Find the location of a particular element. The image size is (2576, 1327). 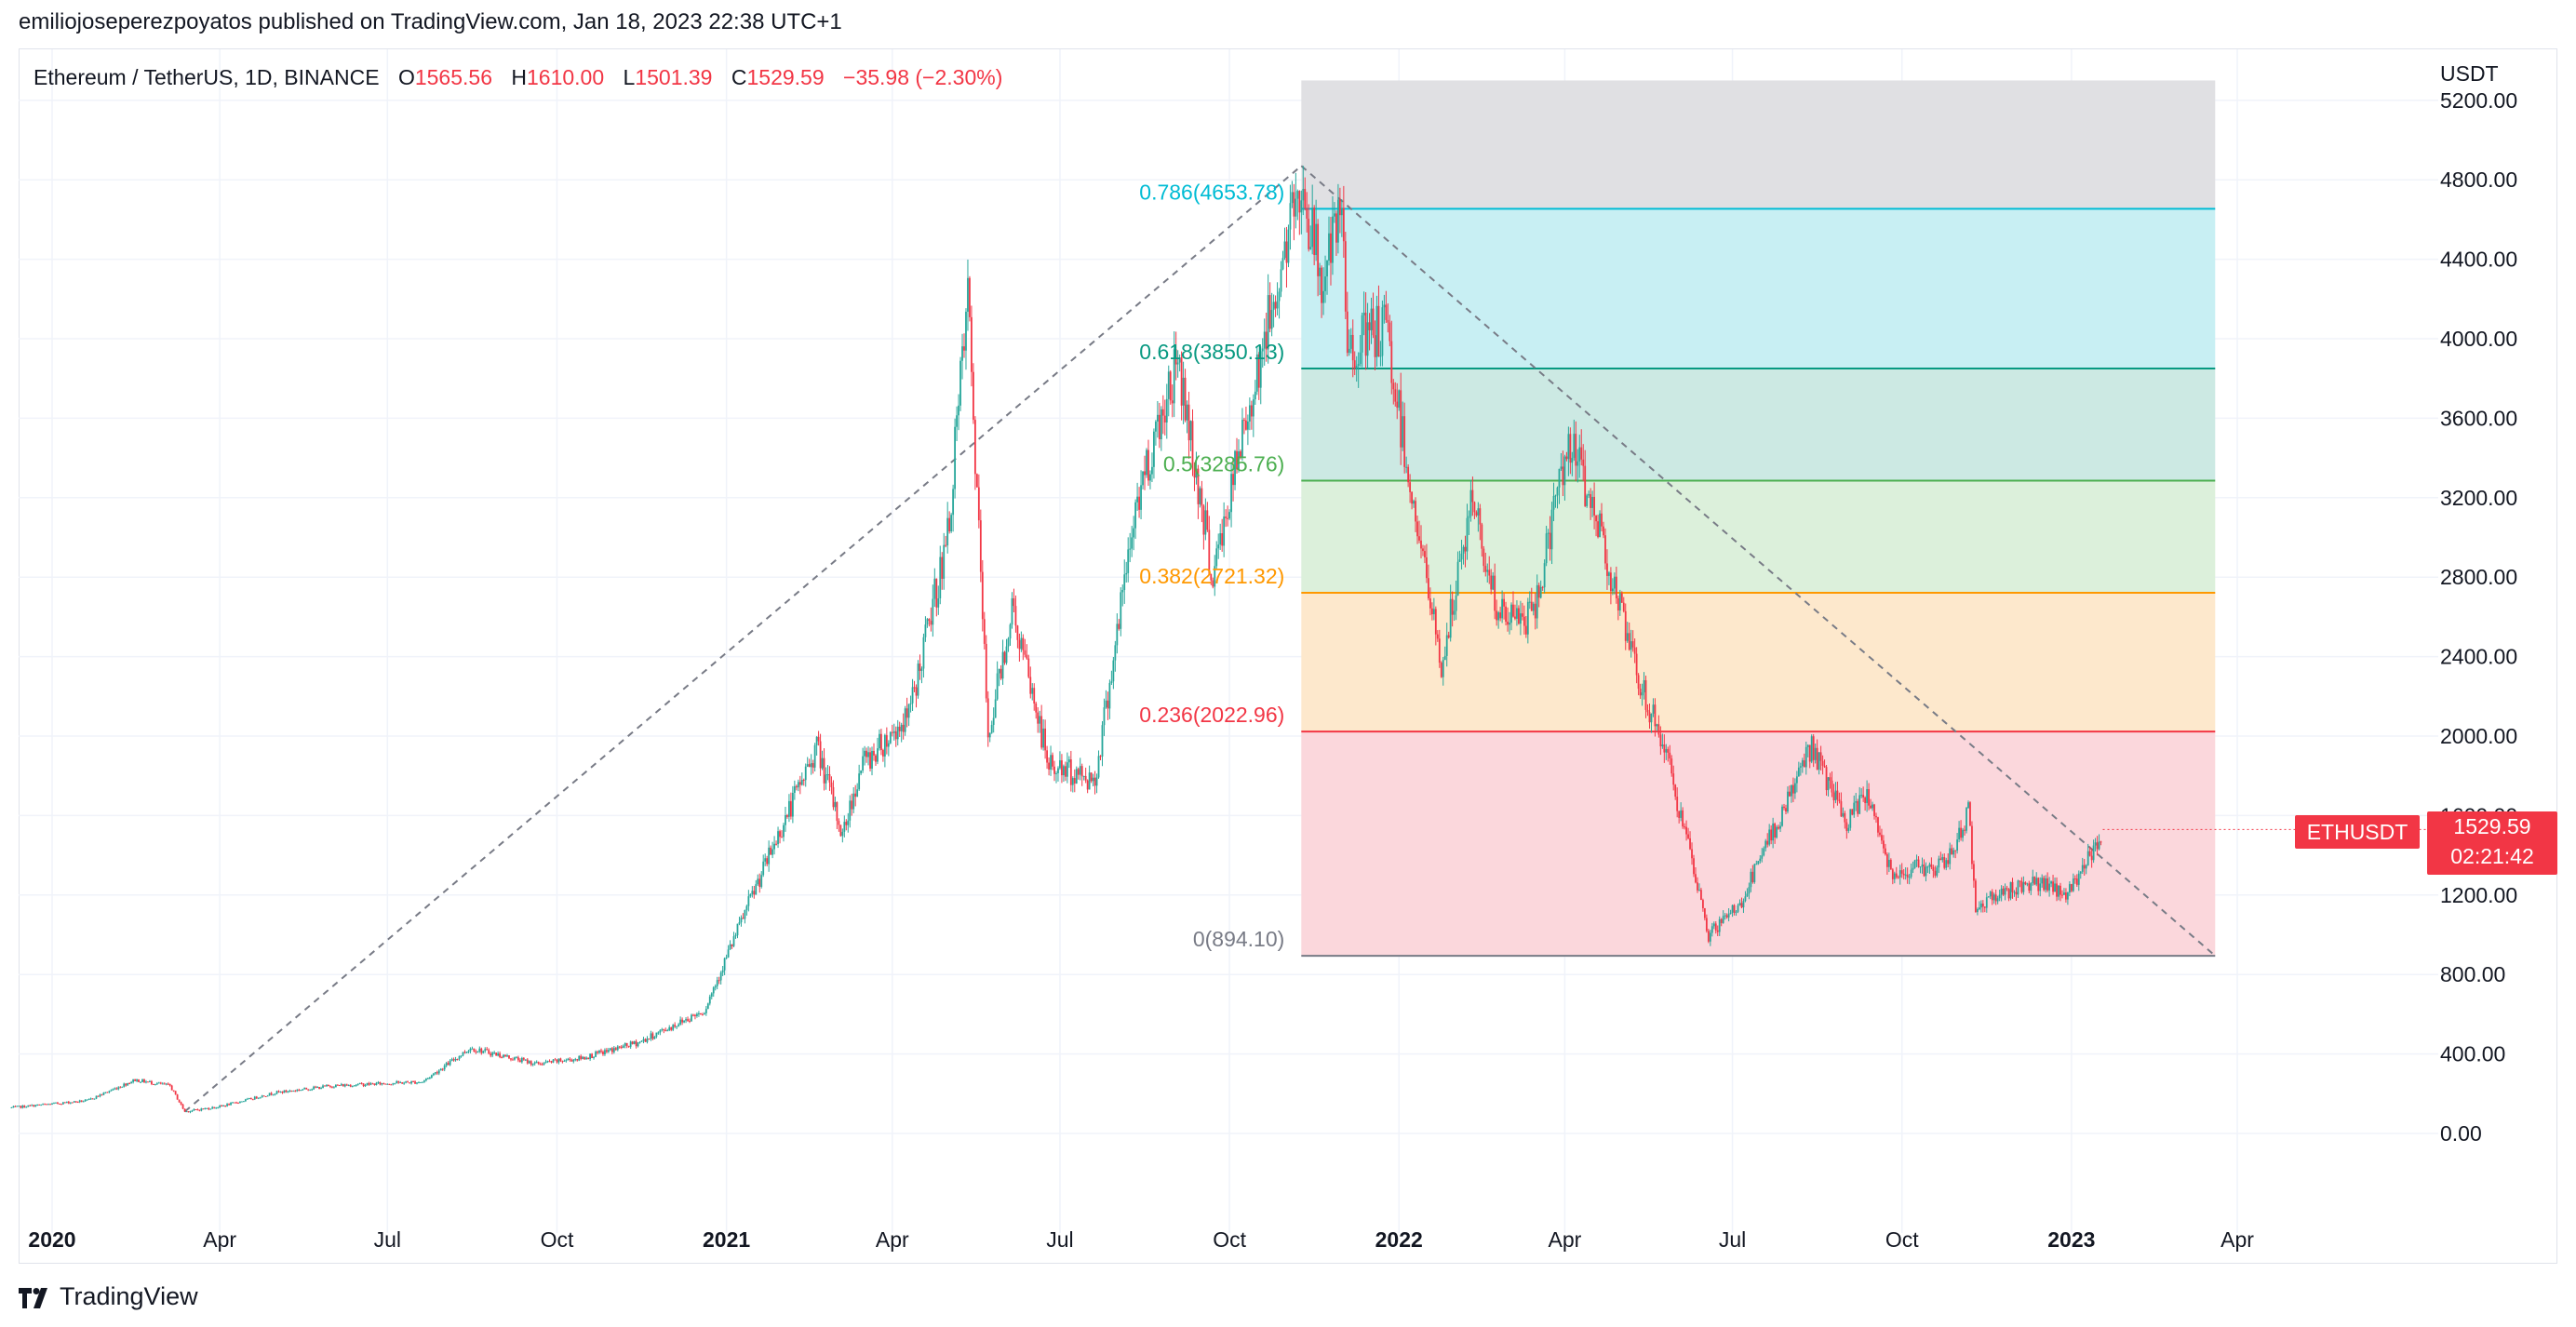

close-label: C is located at coordinates (739, 77).